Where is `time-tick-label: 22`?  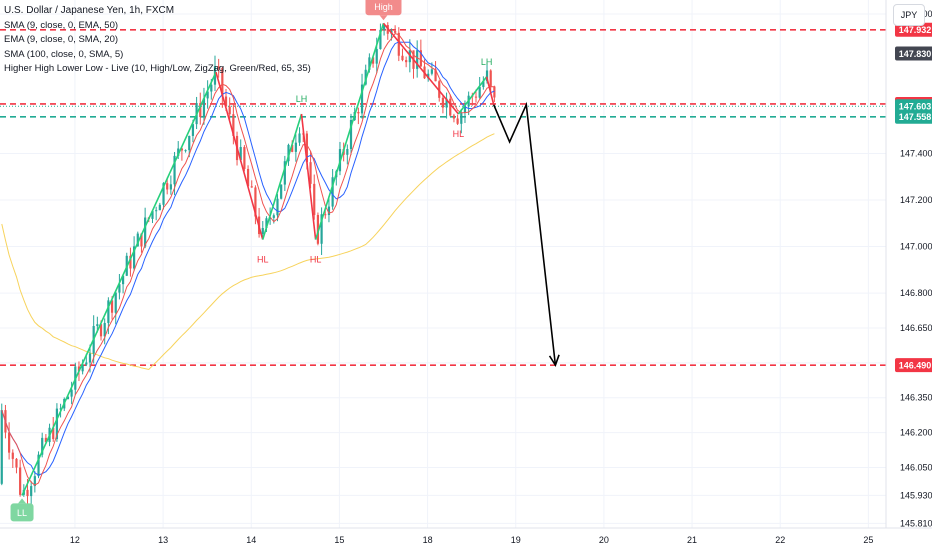 time-tick-label: 22 is located at coordinates (780, 540).